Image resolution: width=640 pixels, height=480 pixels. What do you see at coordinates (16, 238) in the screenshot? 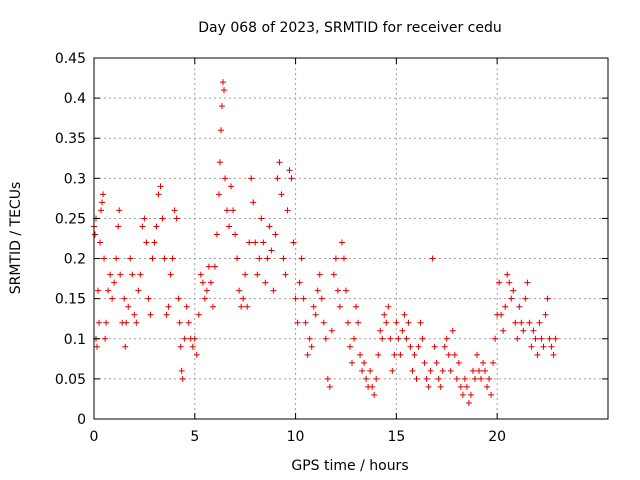
I see `y-axis-title: SRMTID / TECUs` at bounding box center [16, 238].